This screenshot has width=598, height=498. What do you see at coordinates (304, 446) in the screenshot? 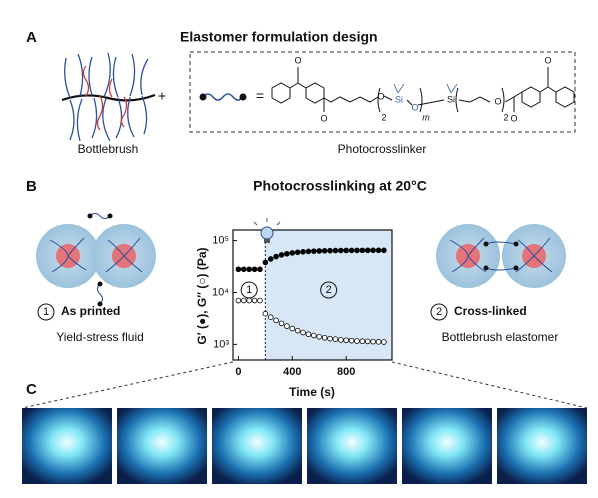
I see `photo-strip` at bounding box center [304, 446].